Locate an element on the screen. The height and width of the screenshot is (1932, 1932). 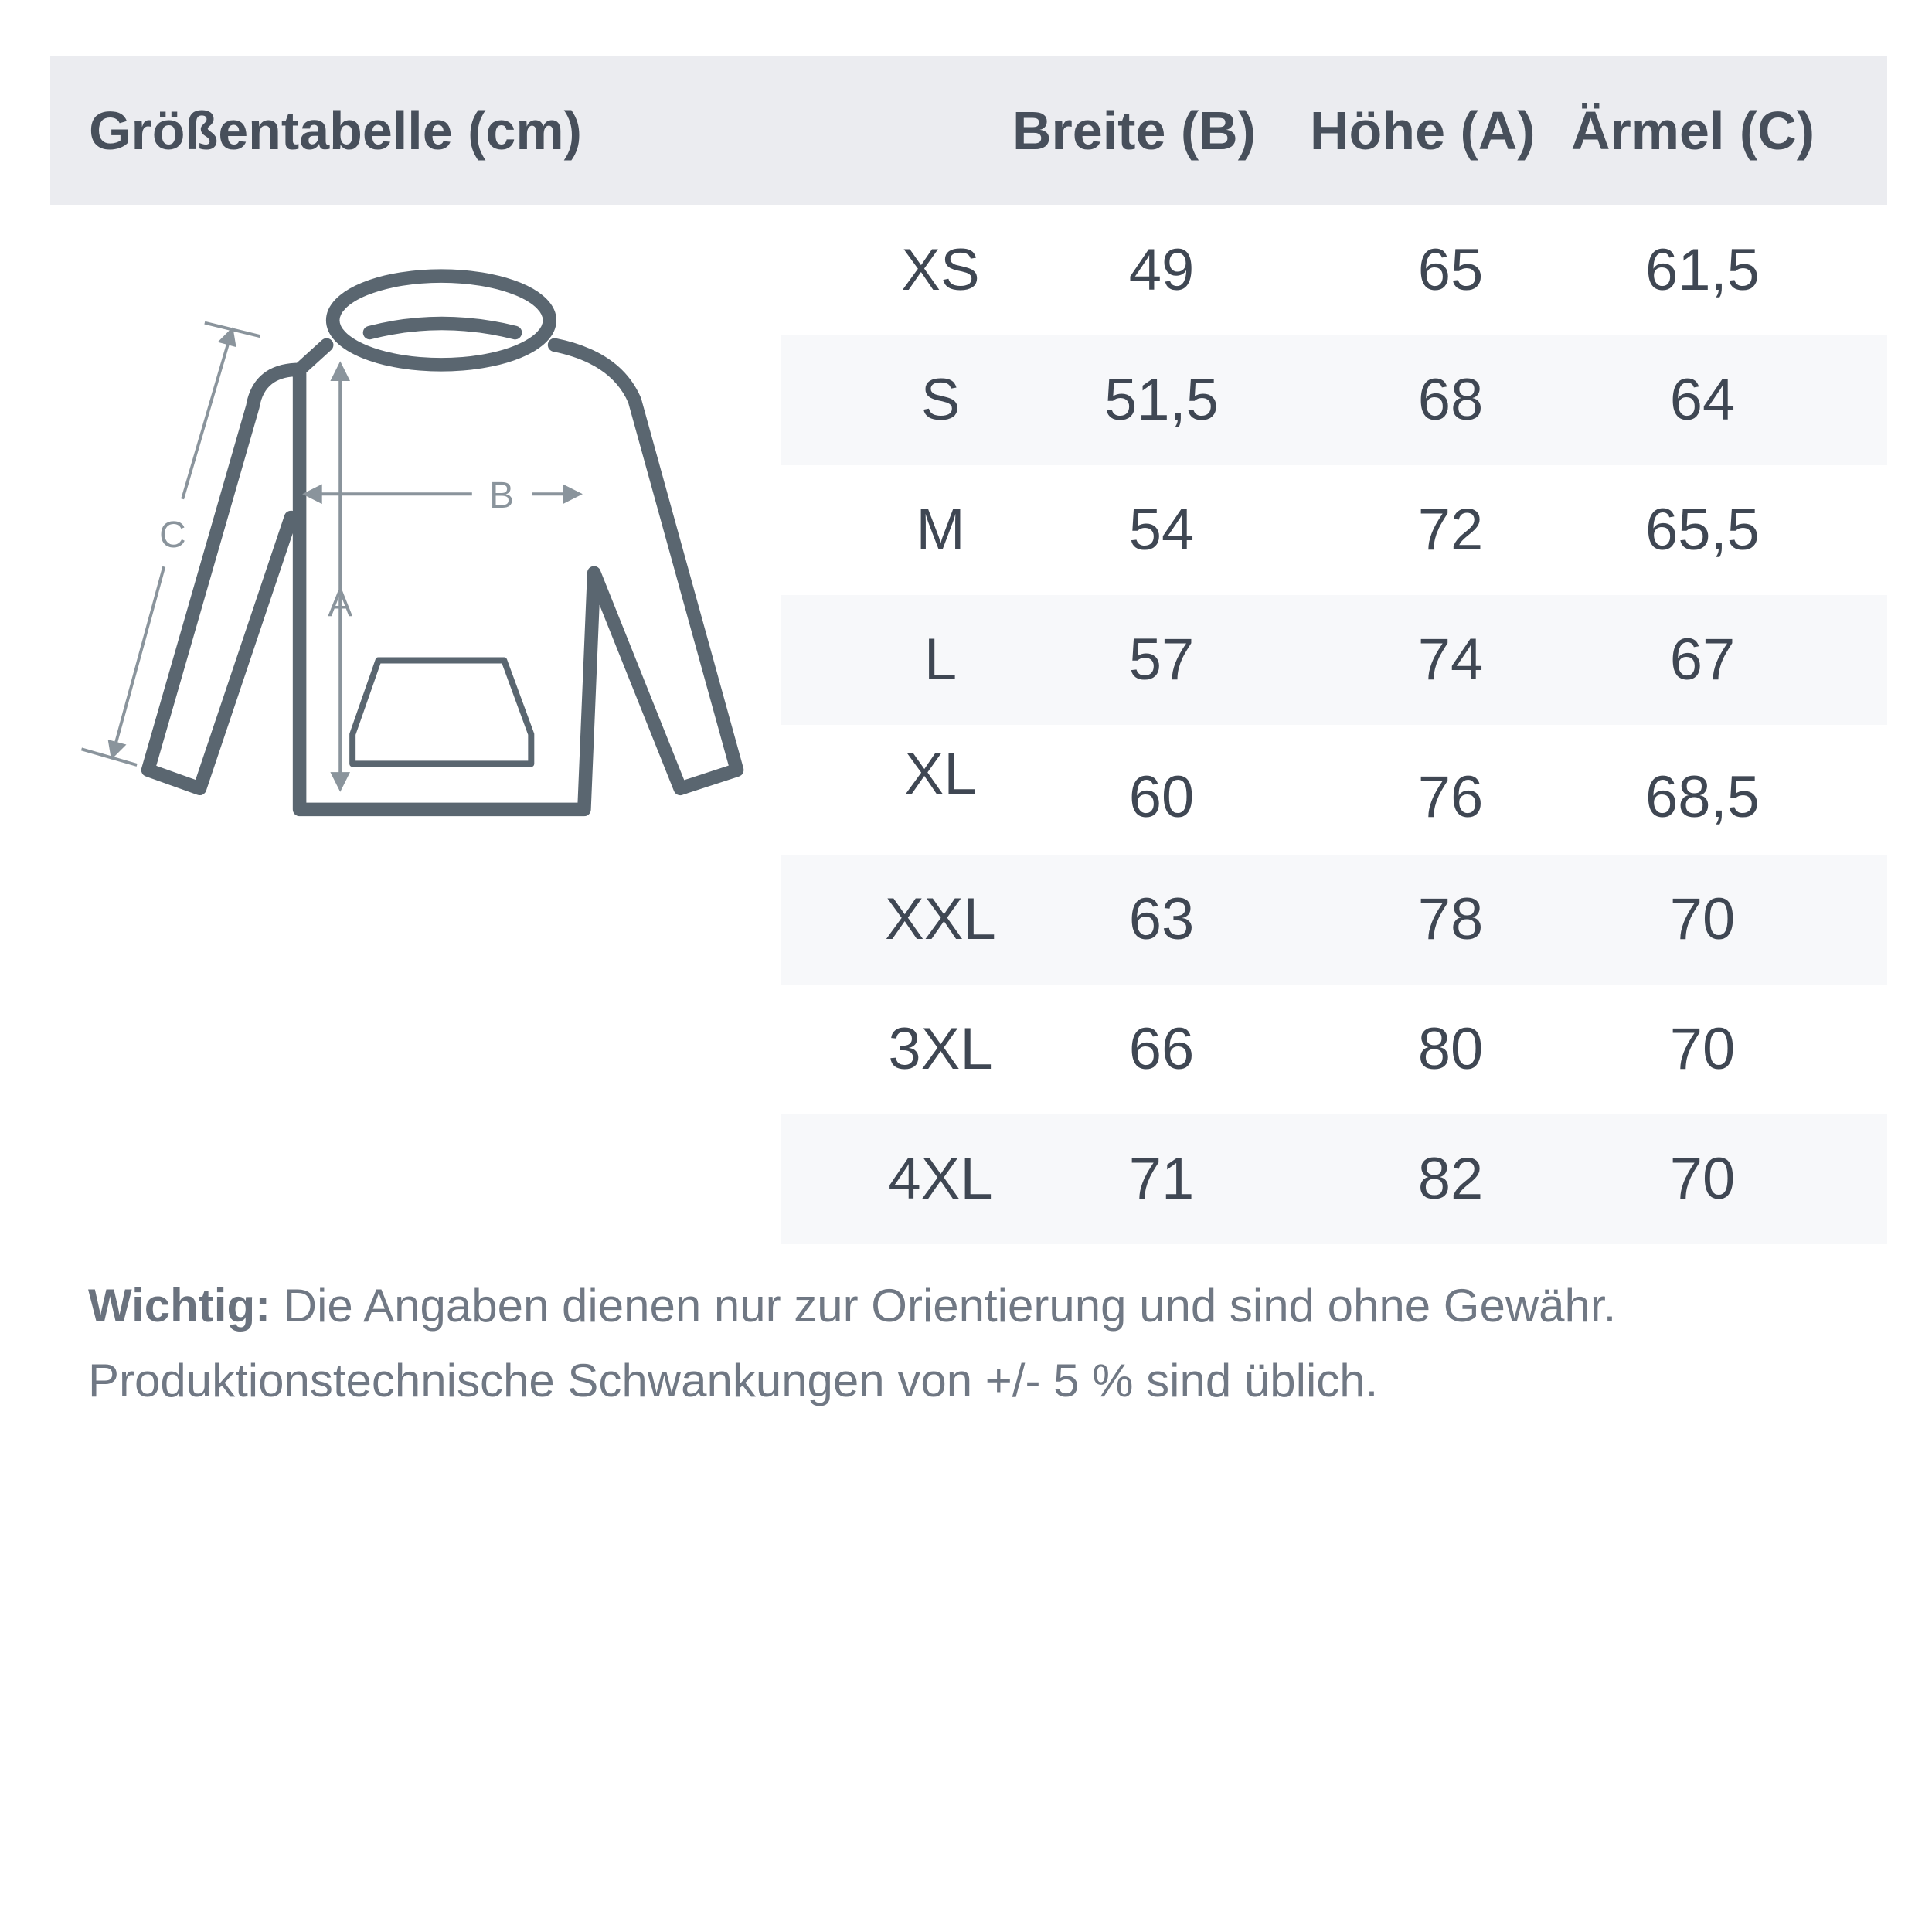
size-label: XS is located at coordinates (941, 270).